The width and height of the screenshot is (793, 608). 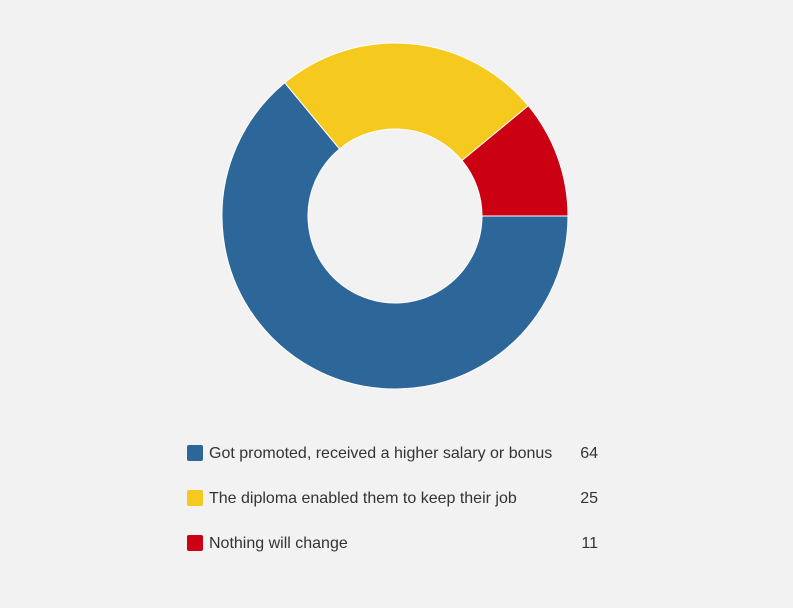 What do you see at coordinates (278, 543) in the screenshot?
I see `legend-label-no-change: Nothing will change` at bounding box center [278, 543].